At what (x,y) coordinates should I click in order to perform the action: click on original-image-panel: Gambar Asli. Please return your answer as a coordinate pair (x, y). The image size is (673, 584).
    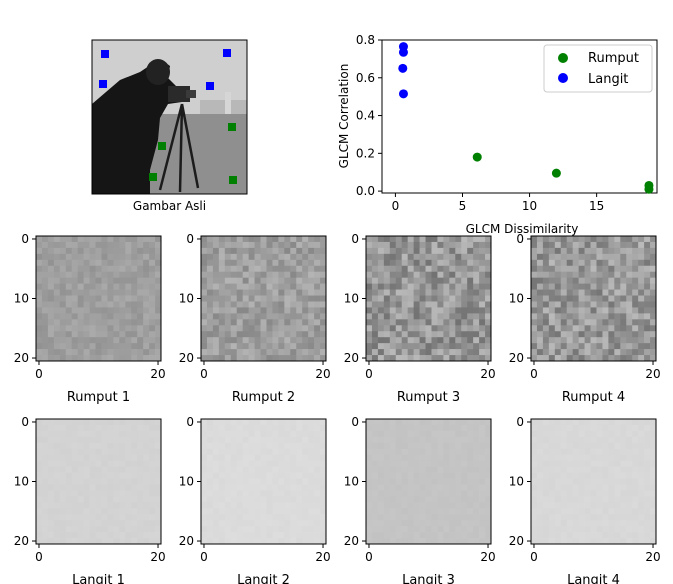
    Looking at the image, I should click on (169, 126).